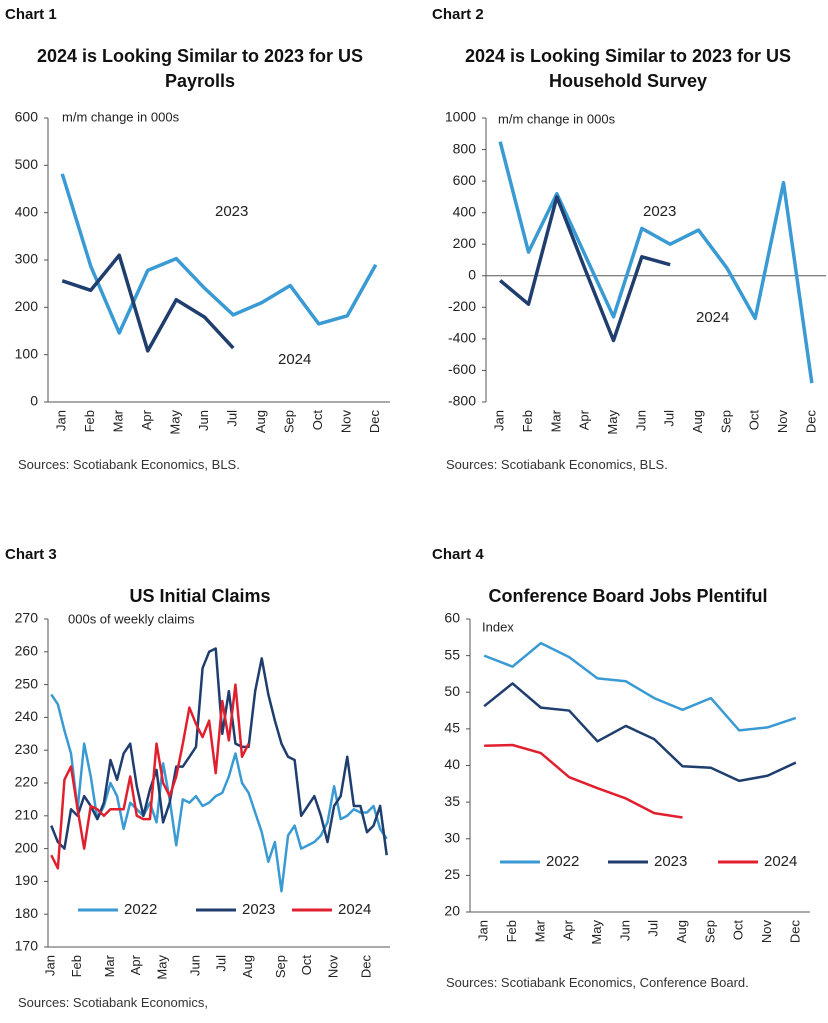 Image resolution: width=828 pixels, height=1023 pixels. Describe the element at coordinates (27, 716) in the screenshot. I see `y-tick-label: 240` at that location.